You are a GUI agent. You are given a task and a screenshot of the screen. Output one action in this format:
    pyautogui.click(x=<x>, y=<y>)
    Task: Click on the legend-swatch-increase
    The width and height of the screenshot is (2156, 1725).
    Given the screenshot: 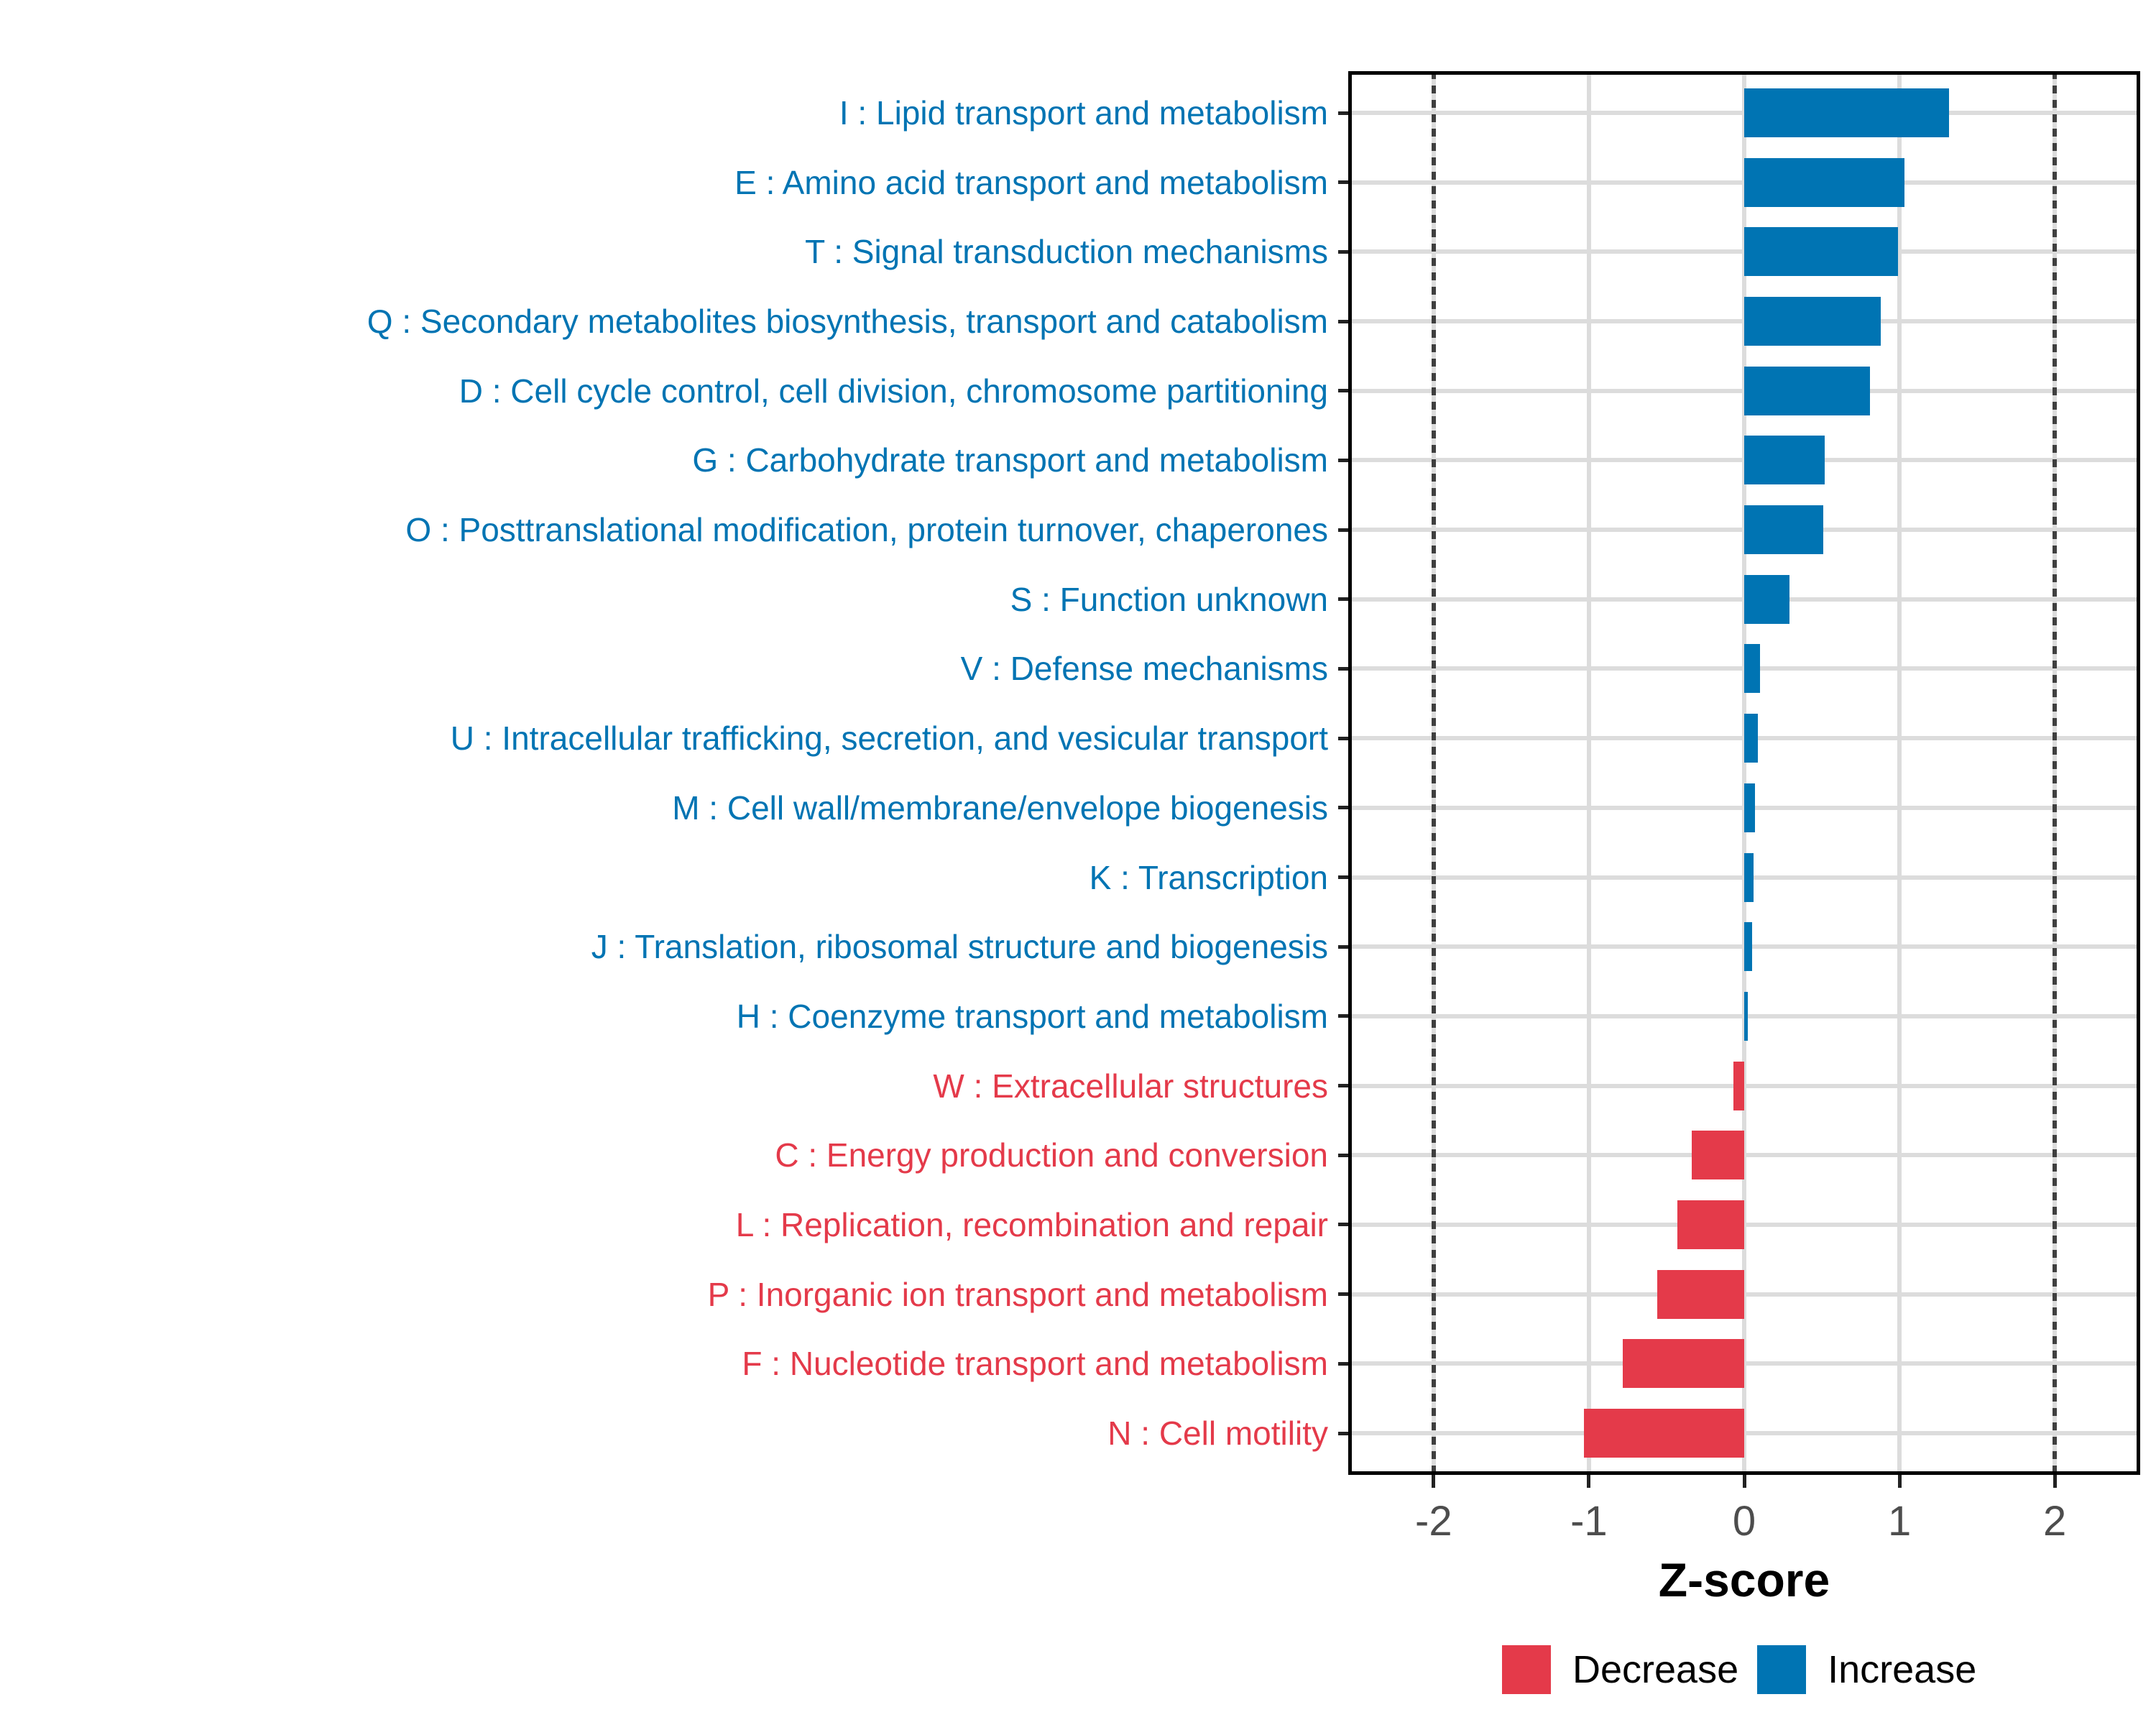 What is the action you would take?
    pyautogui.click(x=1782, y=1669)
    